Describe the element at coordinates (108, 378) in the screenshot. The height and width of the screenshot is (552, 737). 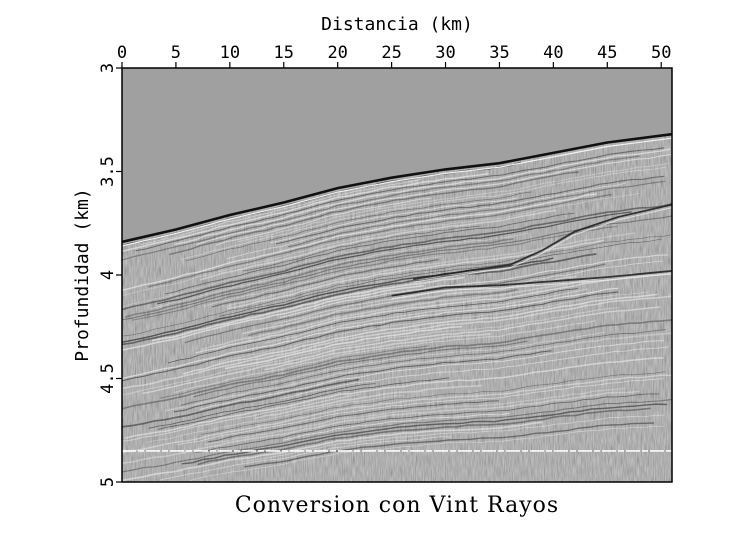
I see `y-tick-label: 4.5` at that location.